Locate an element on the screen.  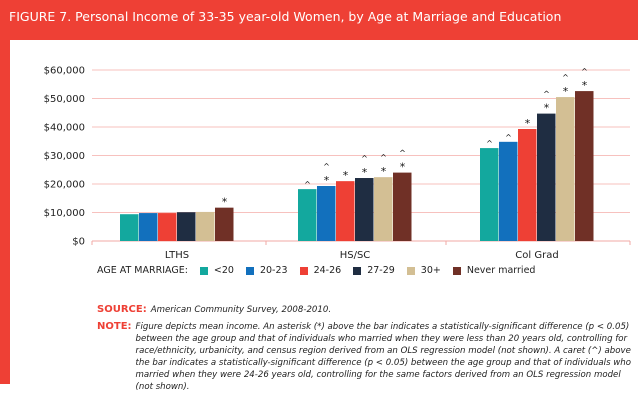
x-tick-label: Col Grad is located at coordinates (536, 255).